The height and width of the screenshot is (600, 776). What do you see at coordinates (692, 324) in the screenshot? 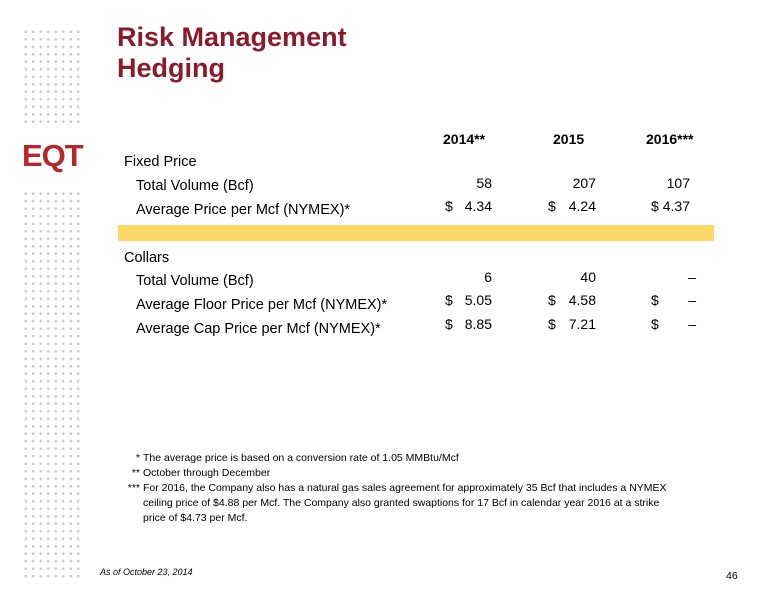
I see `cell-cap-2016: –` at bounding box center [692, 324].